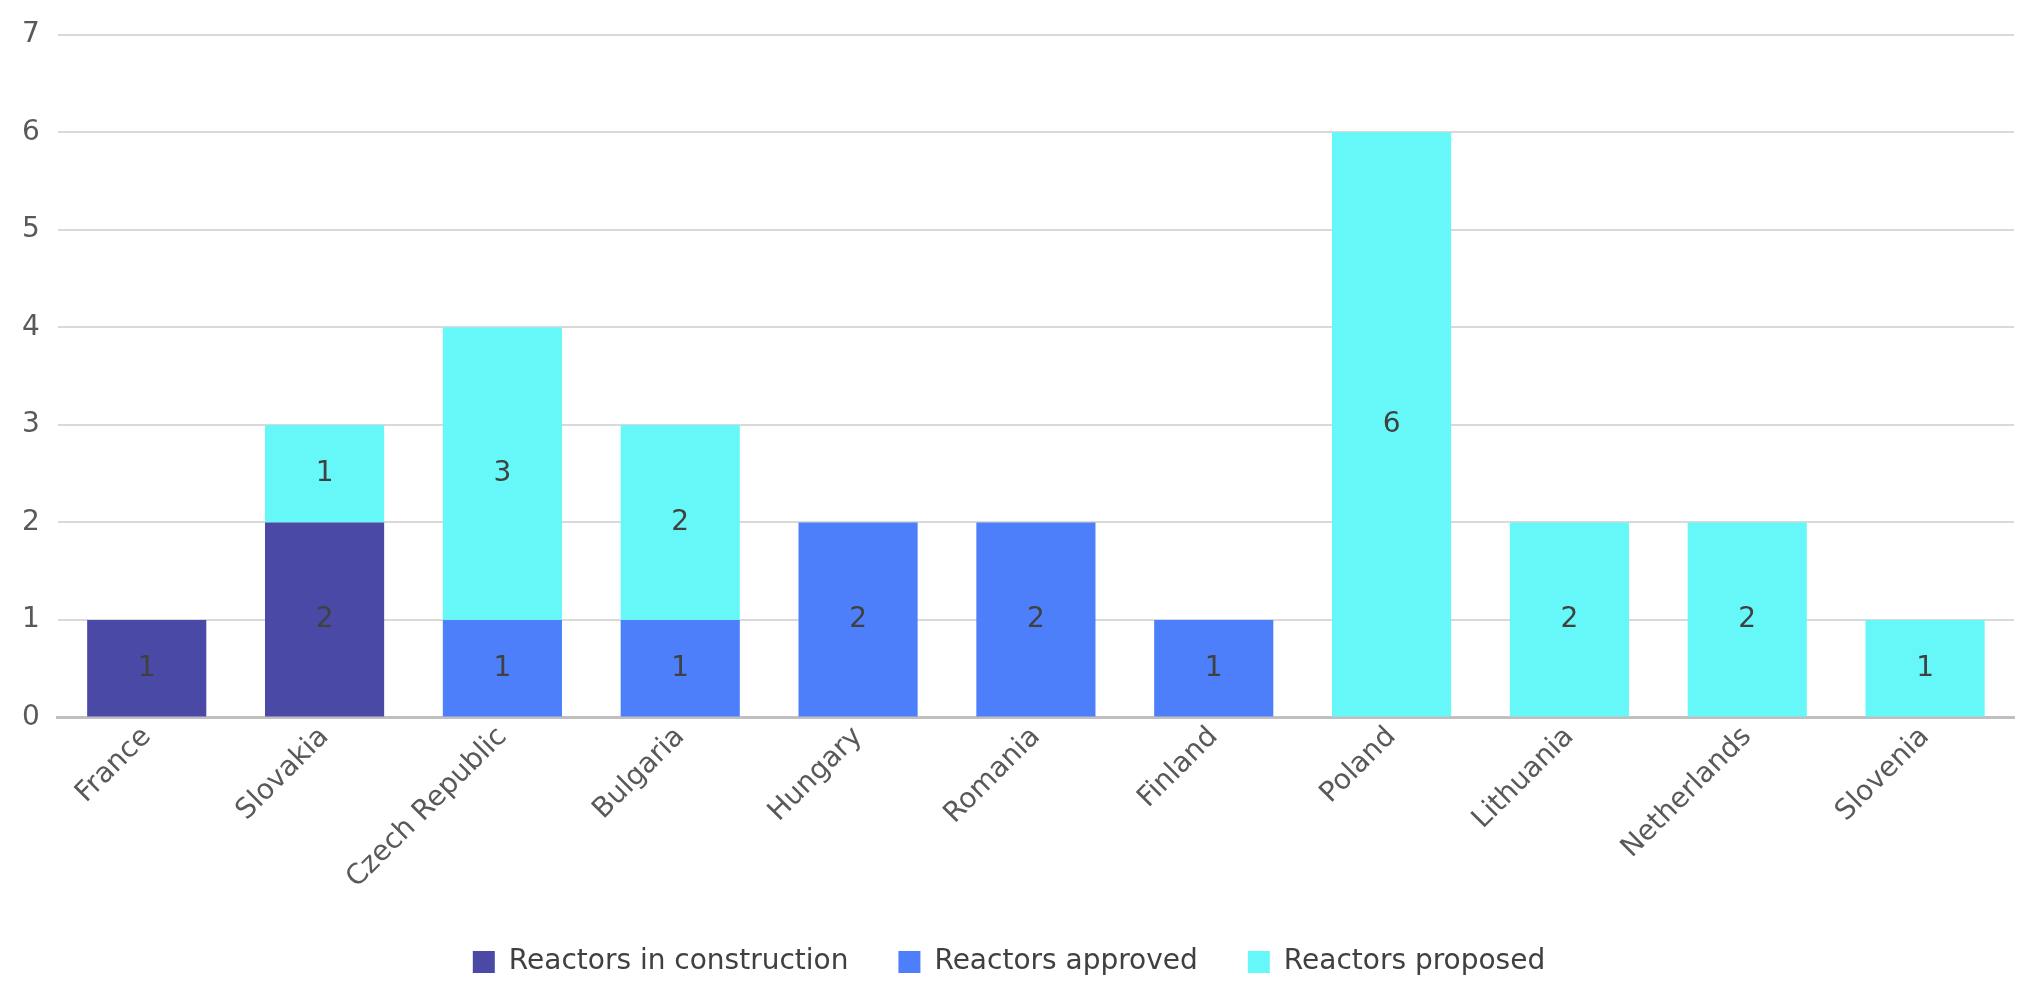 The image size is (2020, 996). I want to click on legend-label: Reactors proposed, so click(1414, 960).